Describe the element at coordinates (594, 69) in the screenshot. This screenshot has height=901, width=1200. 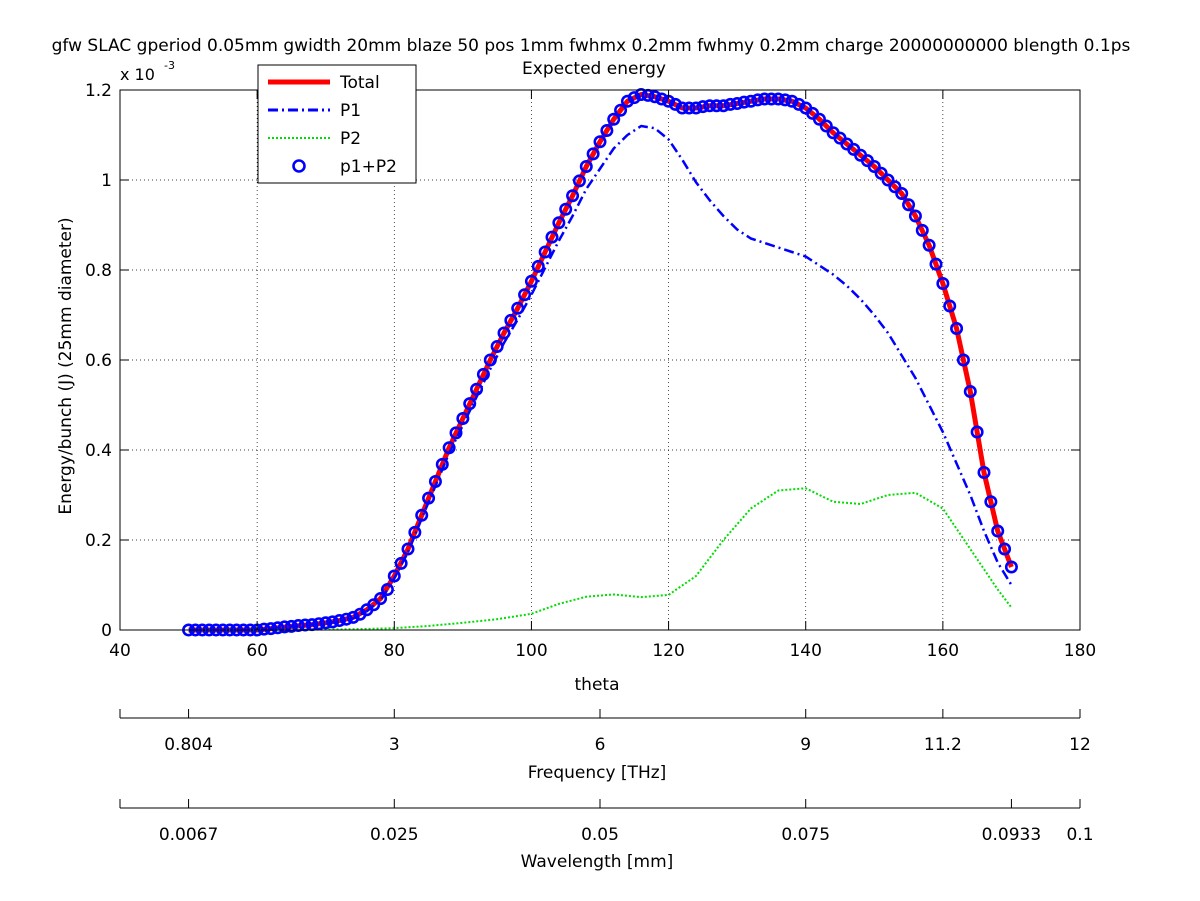
I see `chart-subtitle: Expected energy` at that location.